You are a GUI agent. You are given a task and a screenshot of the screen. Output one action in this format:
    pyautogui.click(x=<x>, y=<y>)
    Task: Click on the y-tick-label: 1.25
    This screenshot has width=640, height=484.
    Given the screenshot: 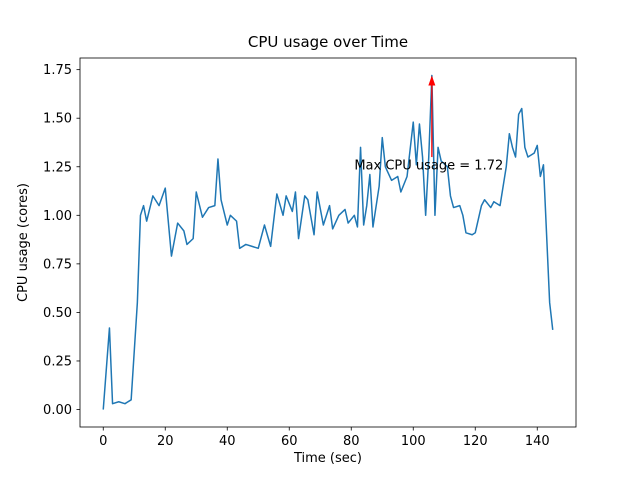 What is the action you would take?
    pyautogui.click(x=57, y=167)
    